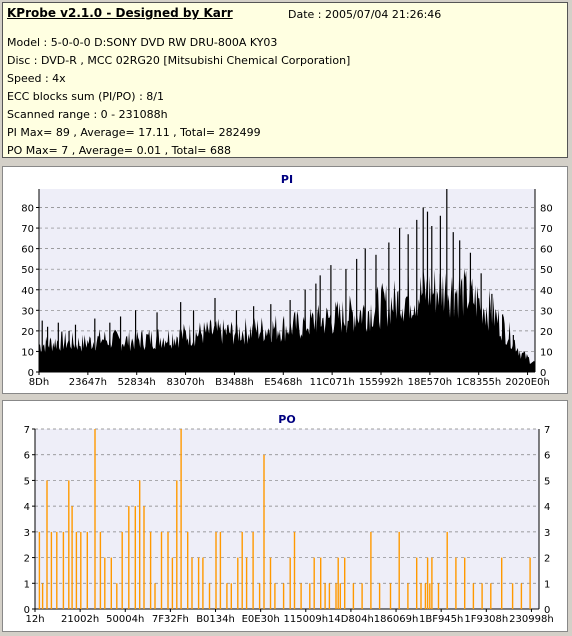  What do you see at coordinates (547, 481) in the screenshot?
I see `po-ytick-right: 5` at bounding box center [547, 481].